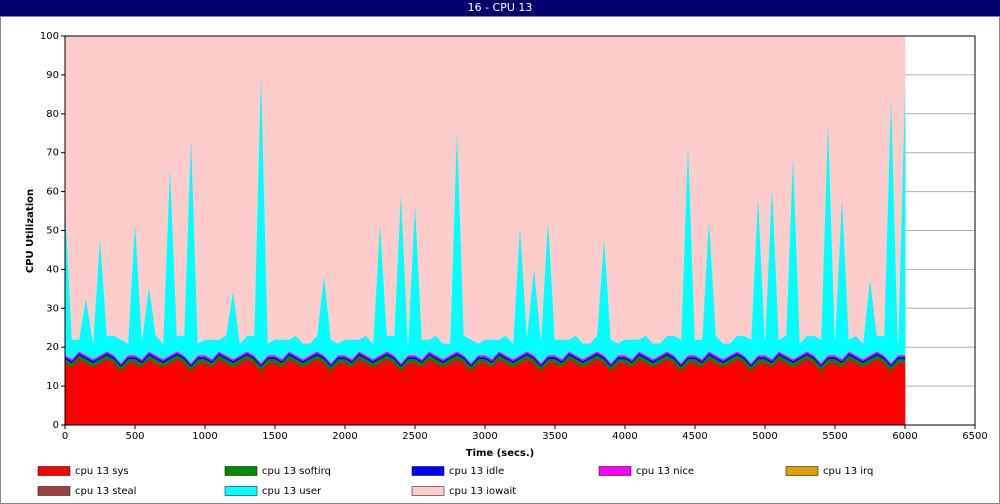 This screenshot has height=504, width=1000. I want to click on legend-label: cpu 13 nice, so click(665, 471).